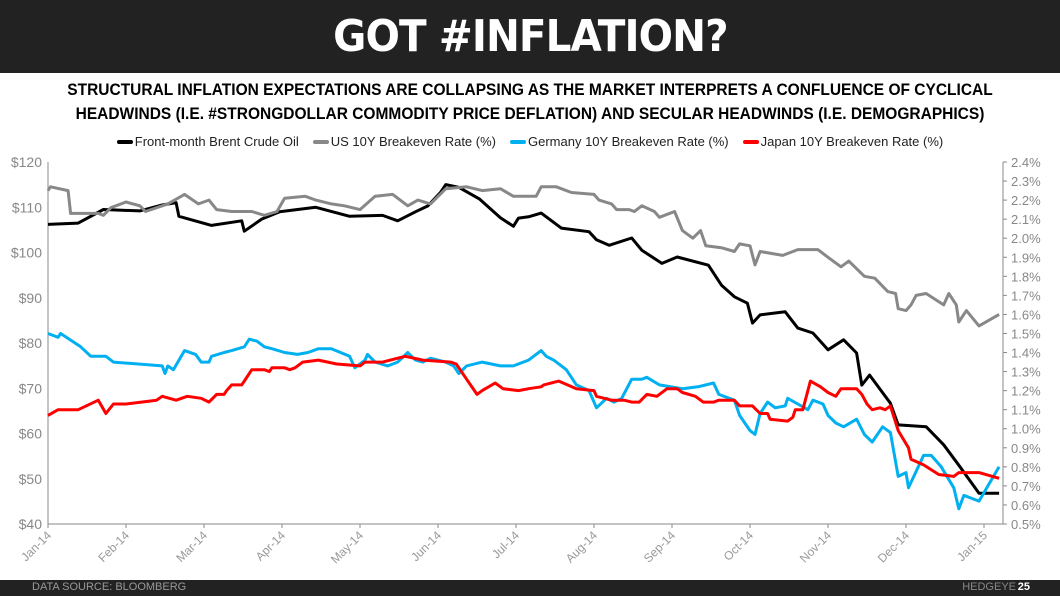 The width and height of the screenshot is (1060, 596). I want to click on left-axis-tick-label: $110, so click(27, 207).